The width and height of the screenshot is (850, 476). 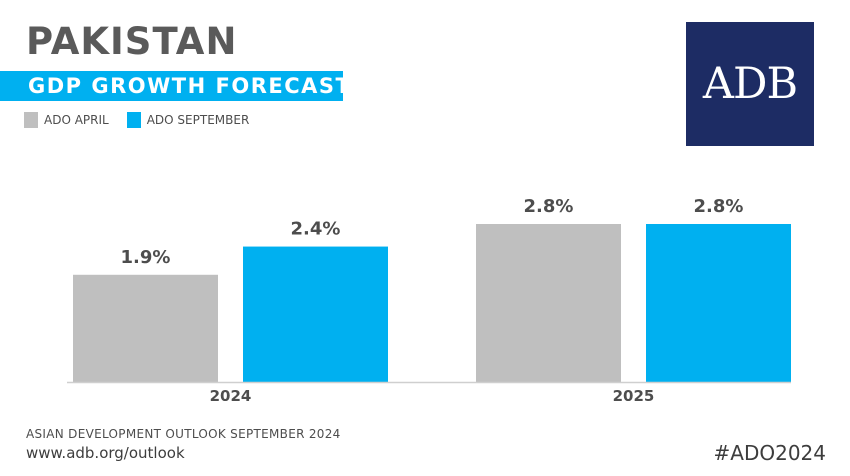 What do you see at coordinates (133, 120) in the screenshot?
I see `legend-swatch-september` at bounding box center [133, 120].